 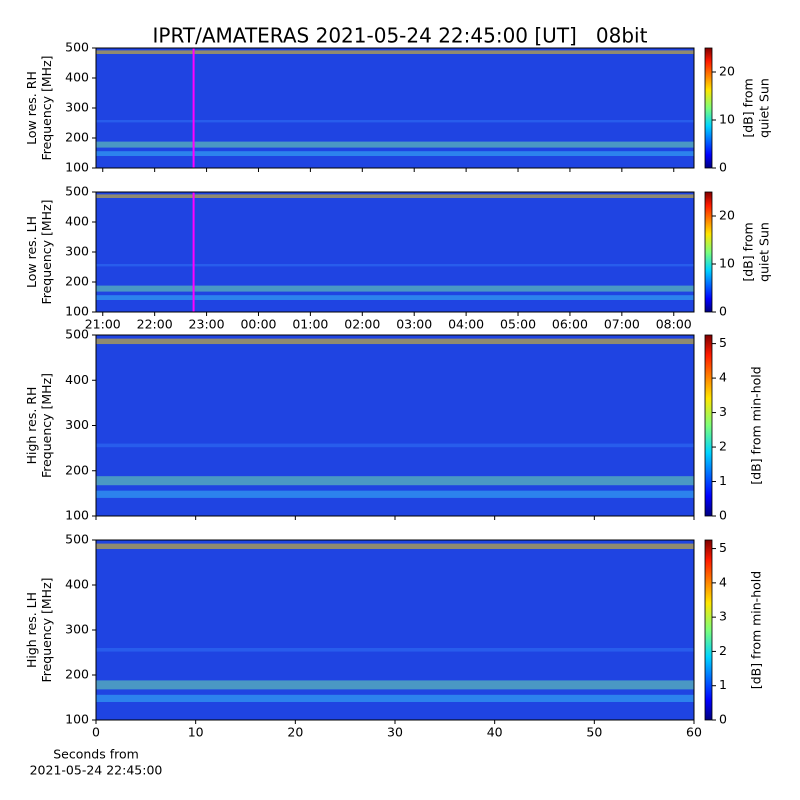 I want to click on x-tick-label: 20, so click(x=295, y=732).